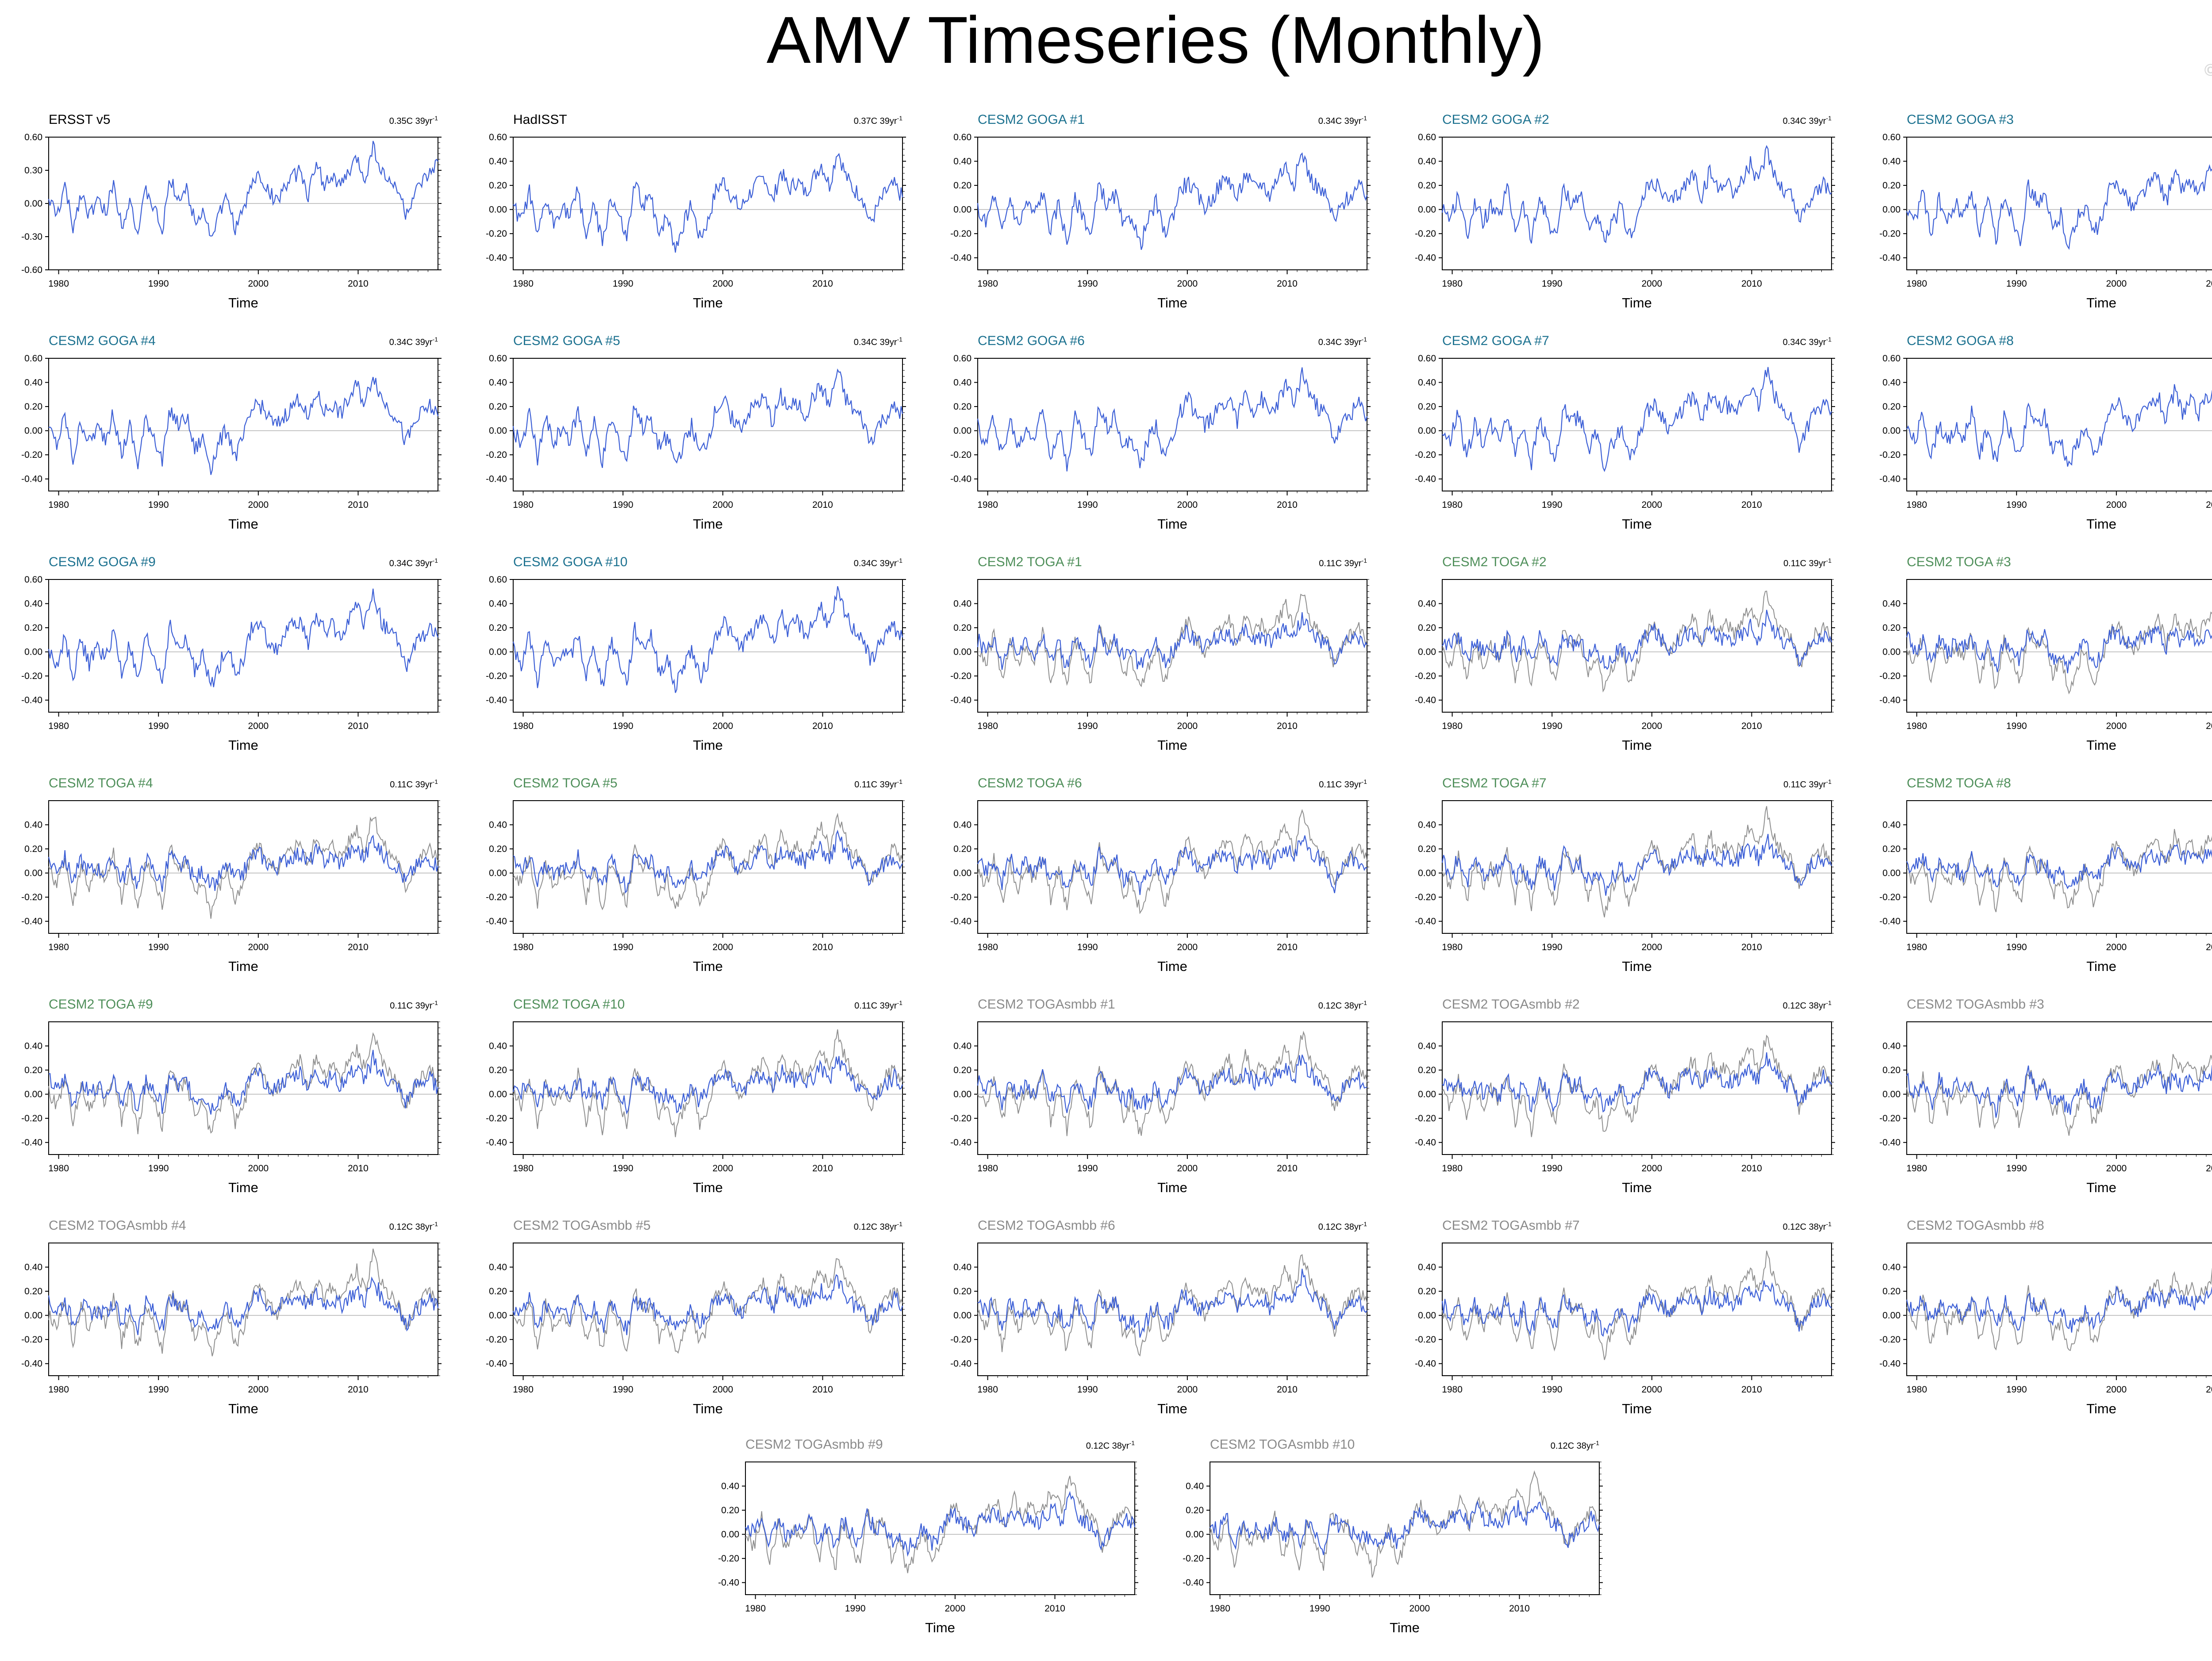 The width and height of the screenshot is (2212, 1661). Describe the element at coordinates (413, 120) in the screenshot. I see `trend-label: 0.35C 39yr-1` at that location.